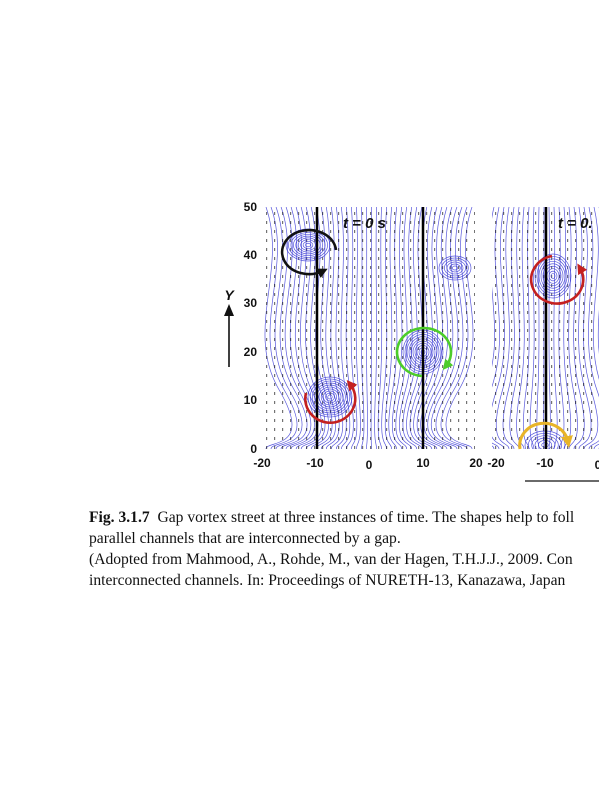 This screenshot has width=599, height=800. What do you see at coordinates (424, 352) in the screenshot?
I see `vortex-green-icon` at bounding box center [424, 352].